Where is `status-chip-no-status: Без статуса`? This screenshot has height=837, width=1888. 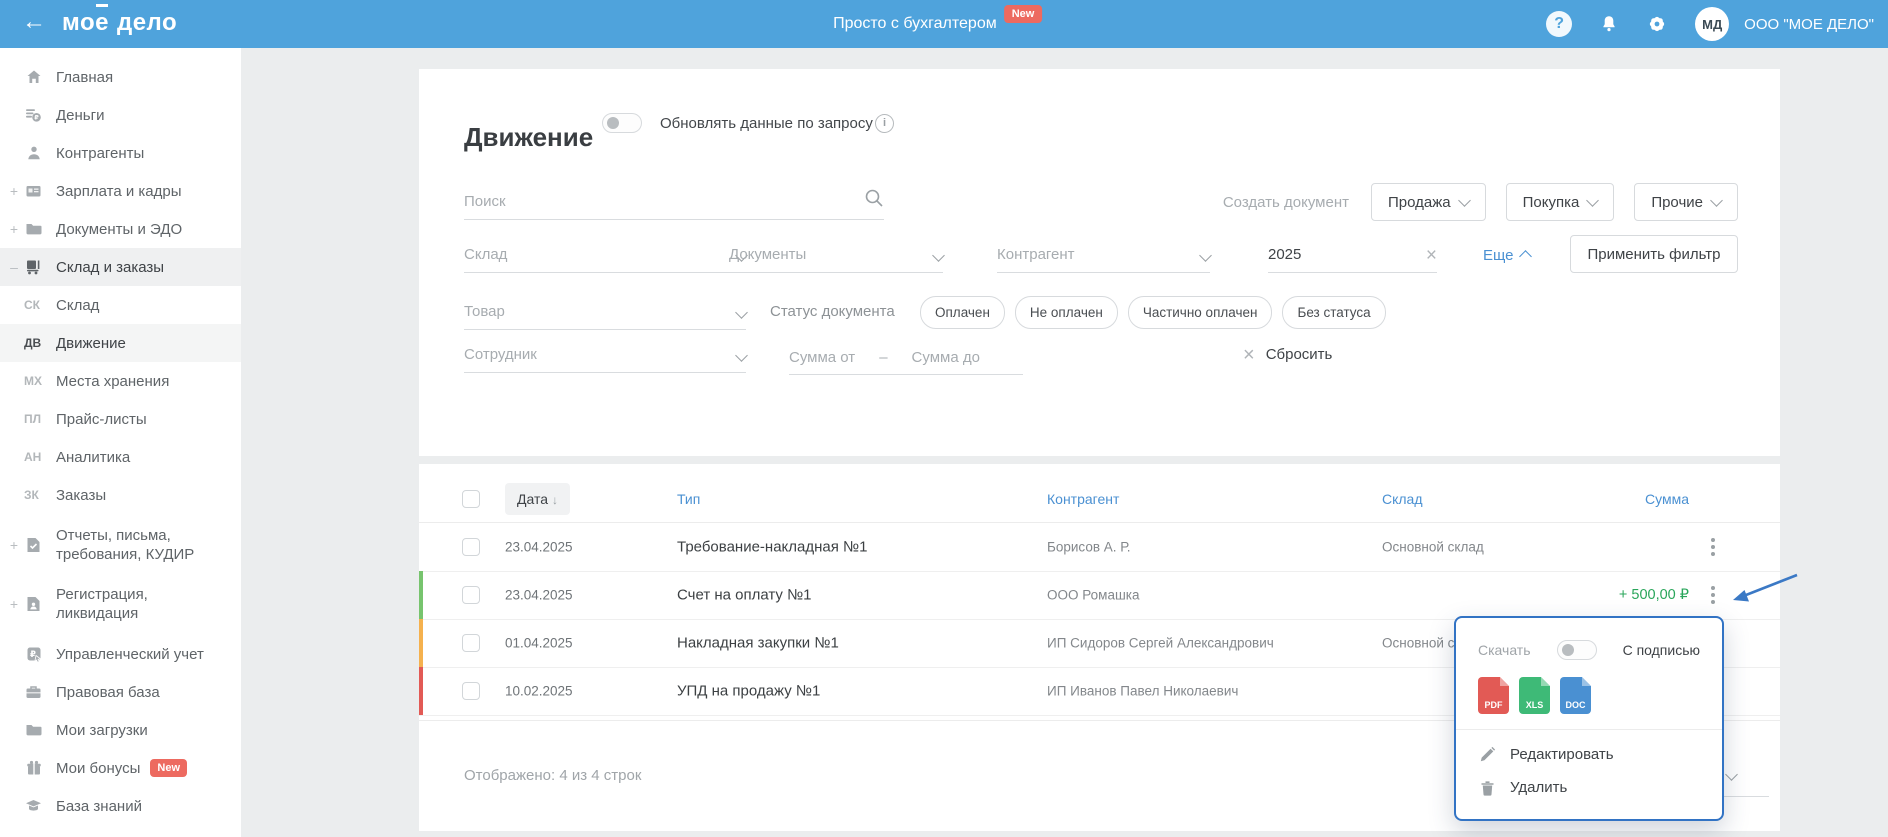 status-chip-no-status: Без статуса is located at coordinates (1334, 312).